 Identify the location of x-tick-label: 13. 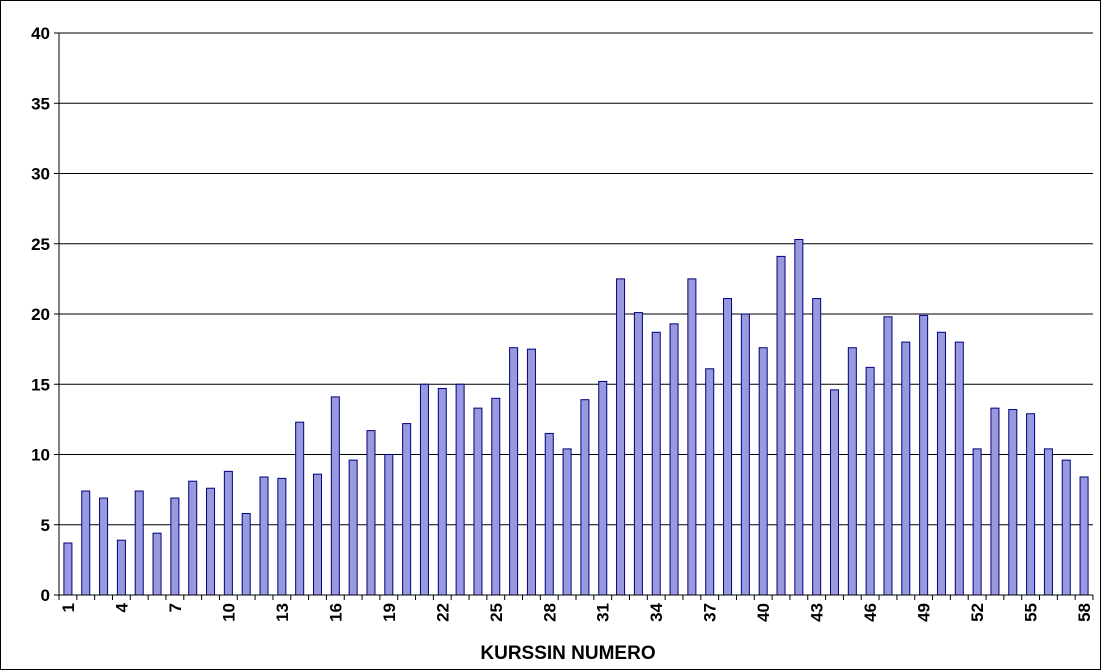
(282, 612).